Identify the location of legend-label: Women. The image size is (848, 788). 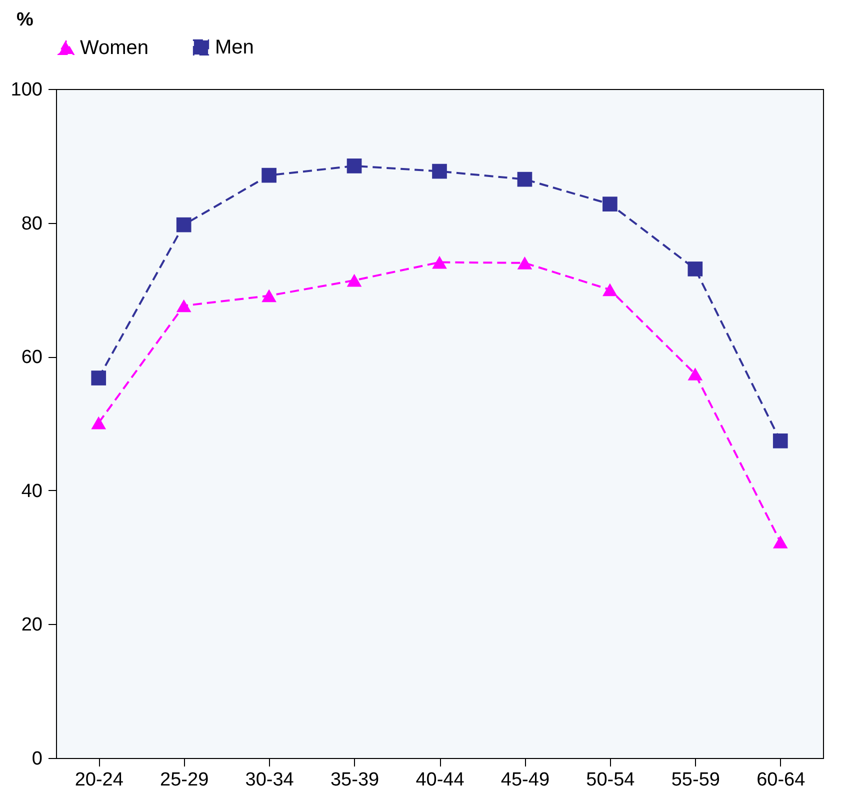
(114, 47).